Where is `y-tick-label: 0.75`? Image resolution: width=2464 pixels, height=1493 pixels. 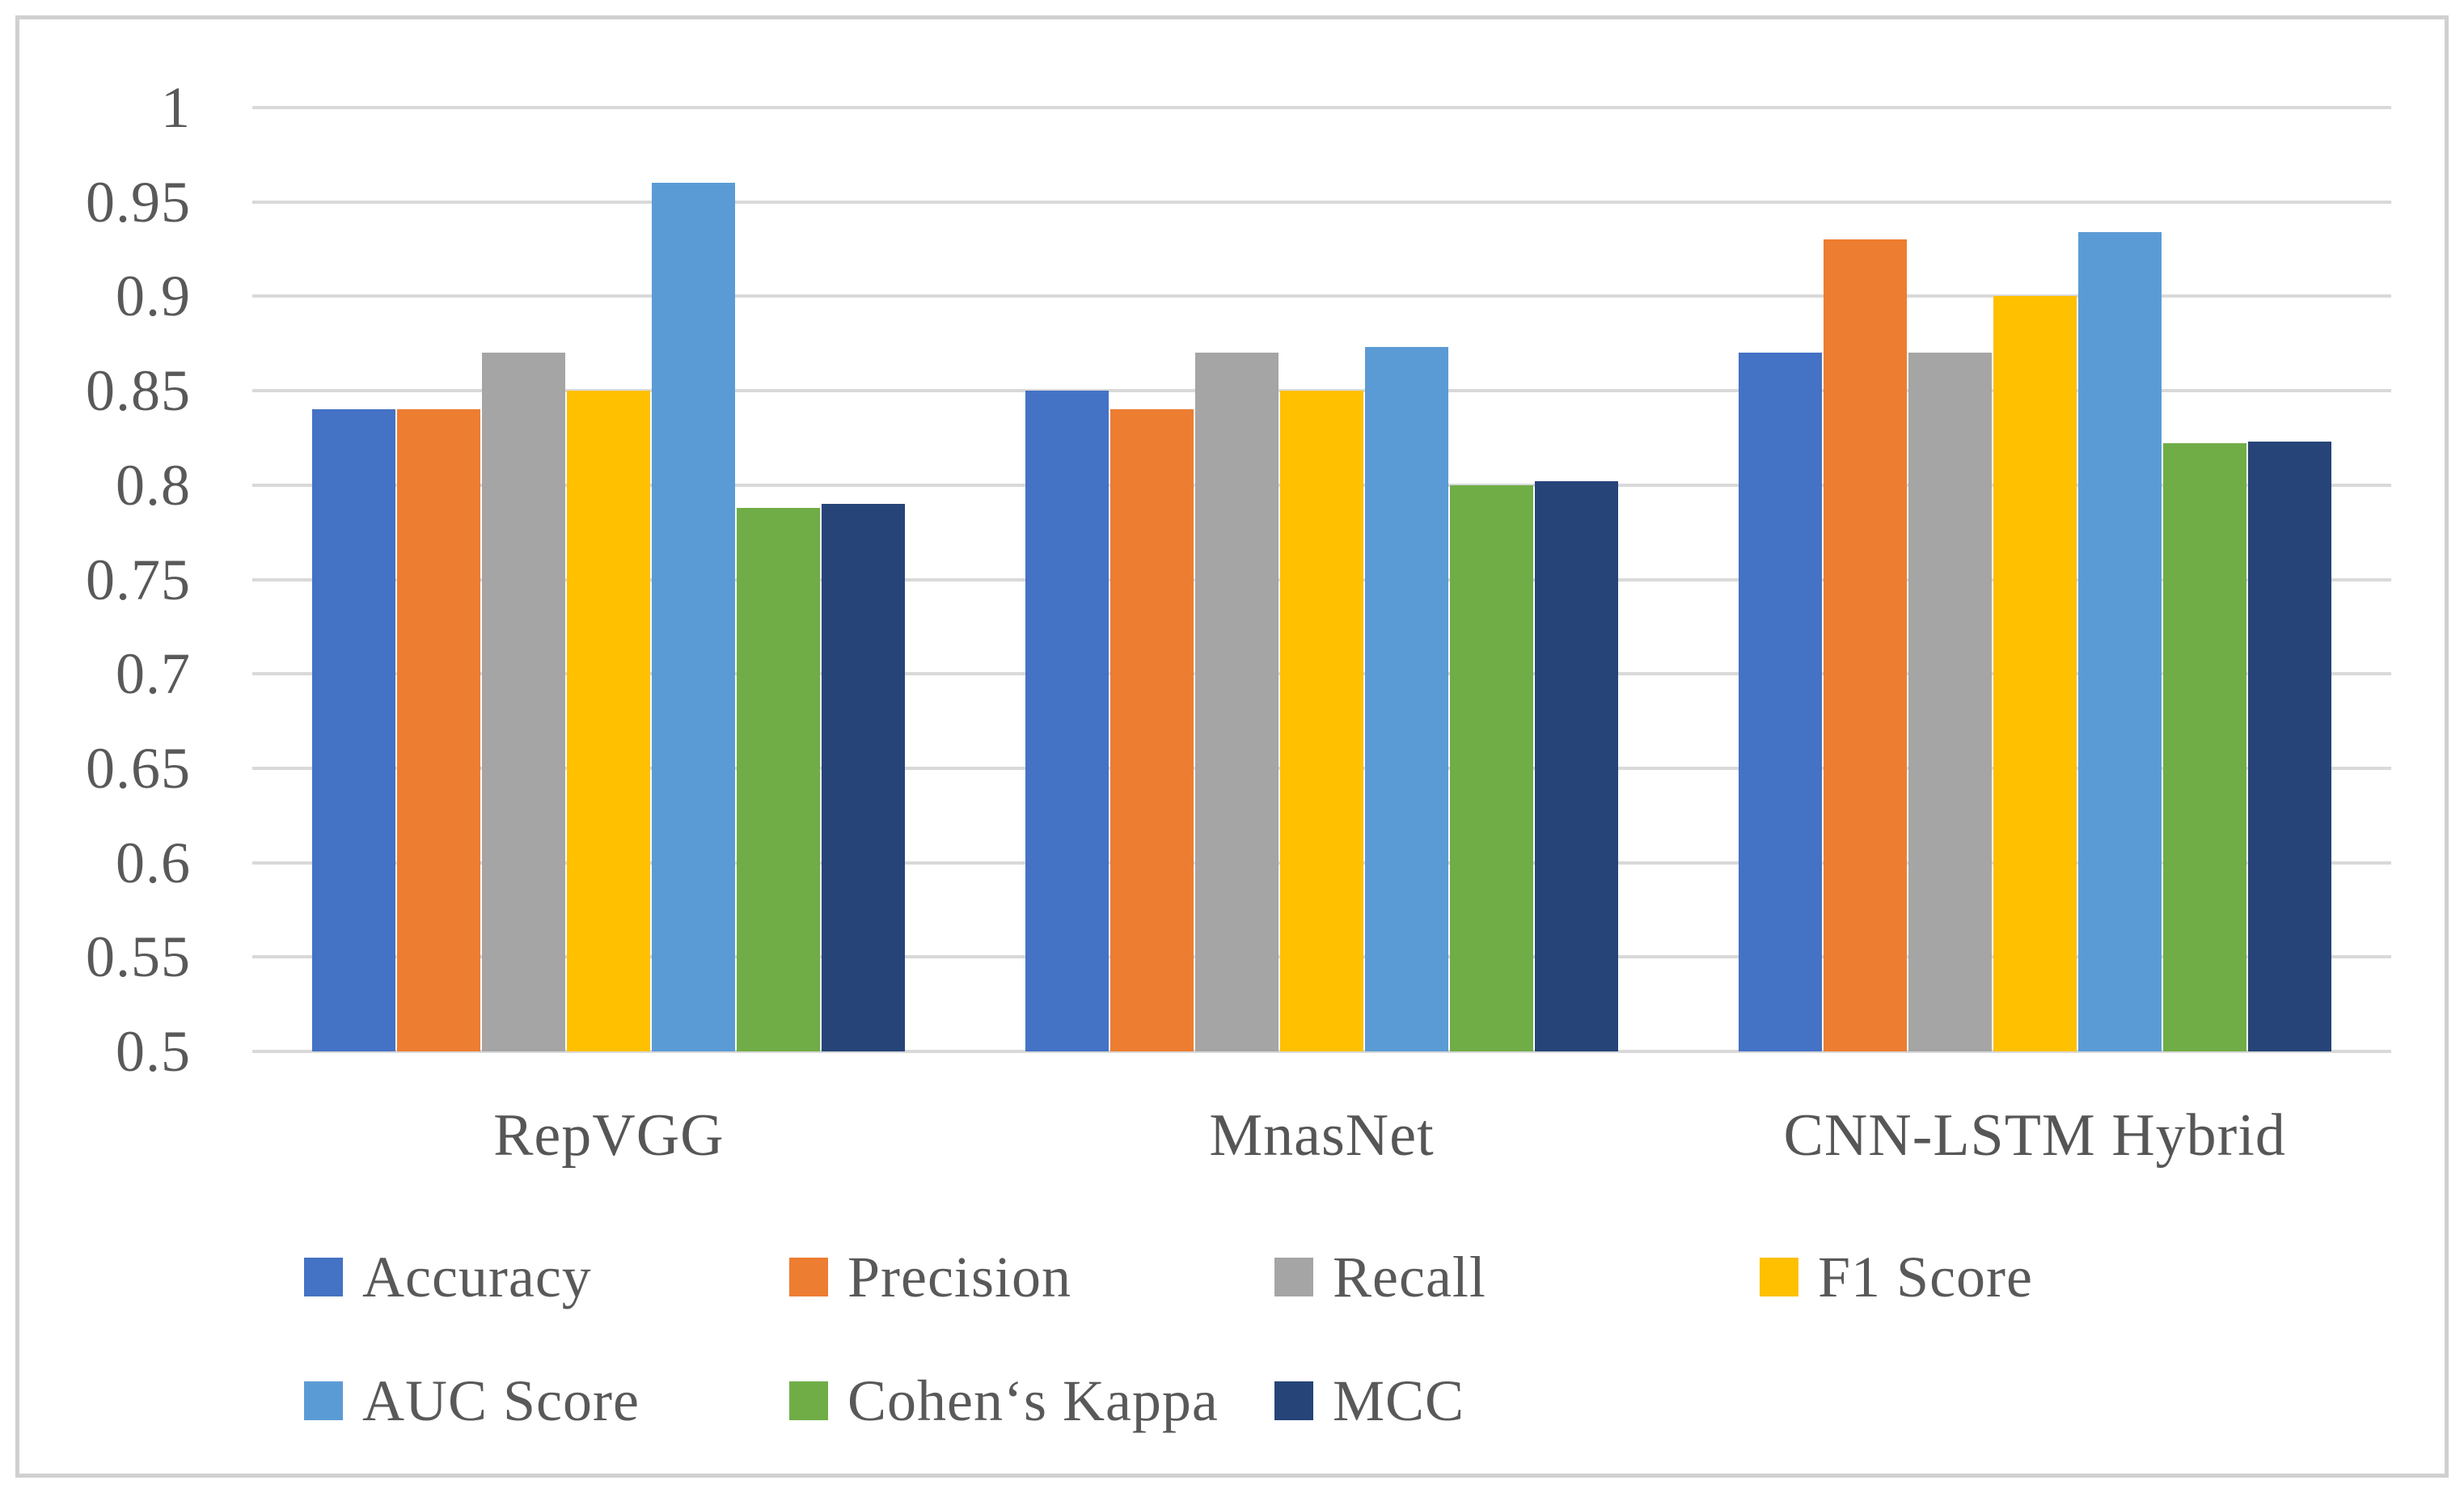 y-tick-label: 0.75 is located at coordinates (138, 580).